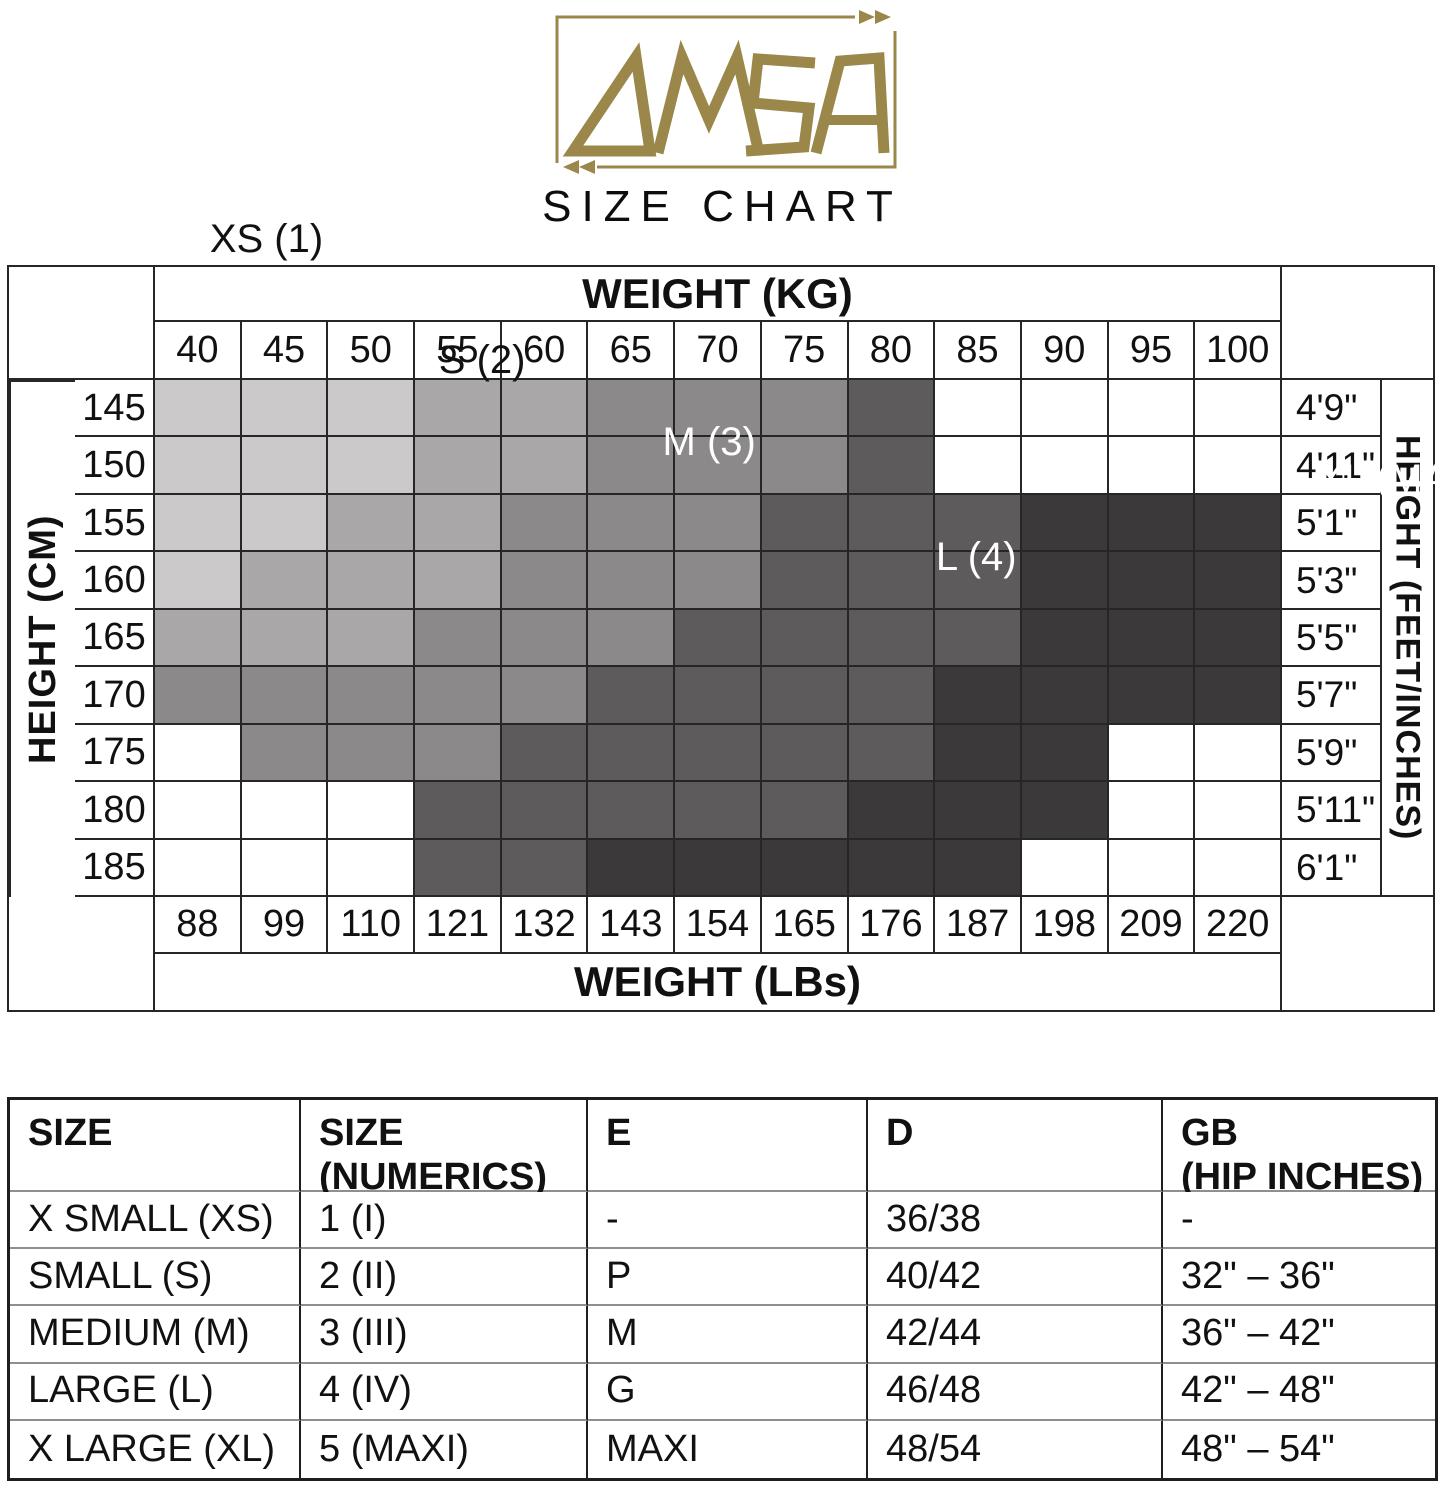  Describe the element at coordinates (1331, 753) in the screenshot. I see `height-ftin-value: 5'9"` at that location.